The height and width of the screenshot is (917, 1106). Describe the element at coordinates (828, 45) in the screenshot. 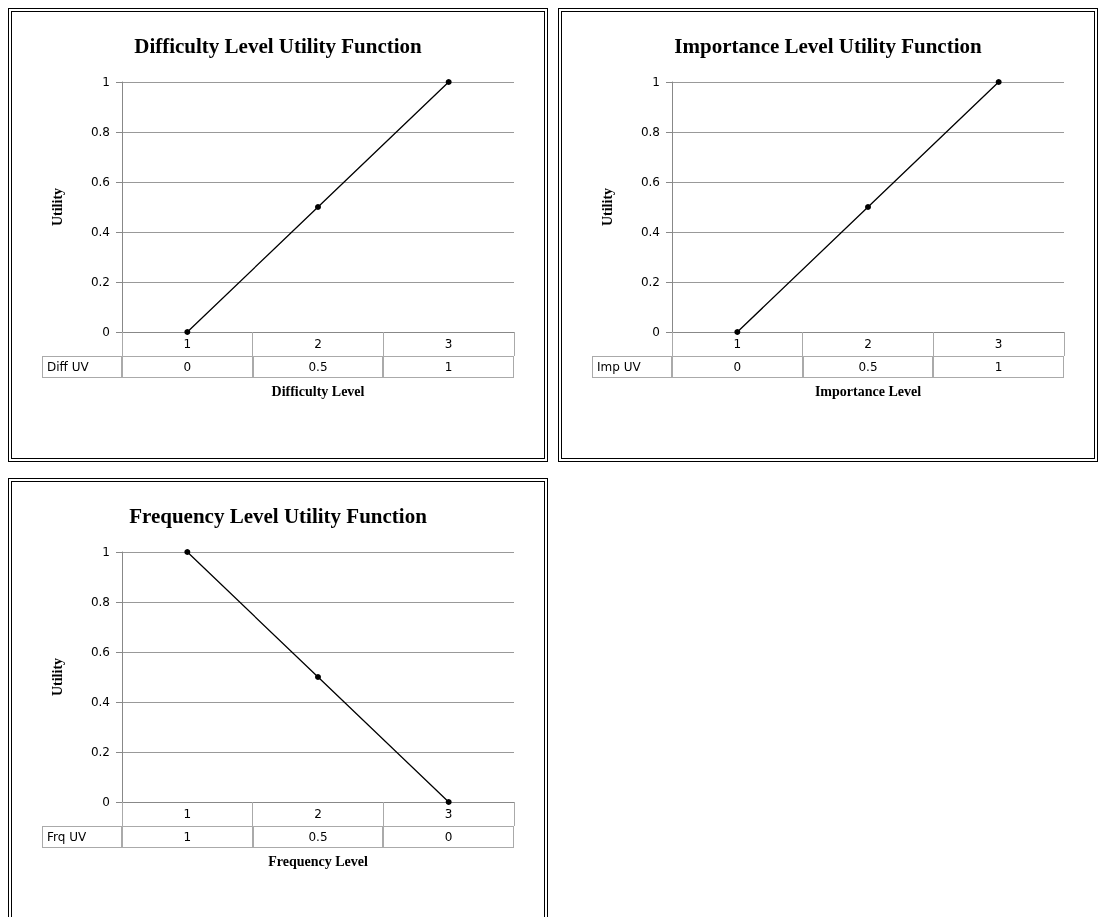

I see `chart-title: Importance Level Utility Function` at that location.